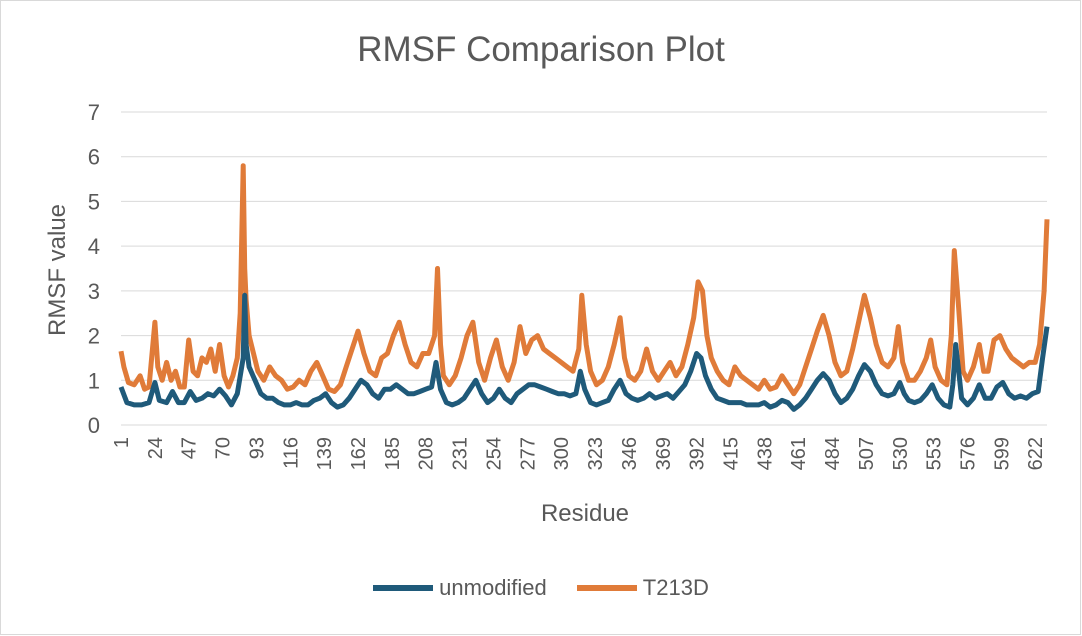  Describe the element at coordinates (494, 453) in the screenshot. I see `x-tick-label: 254` at that location.